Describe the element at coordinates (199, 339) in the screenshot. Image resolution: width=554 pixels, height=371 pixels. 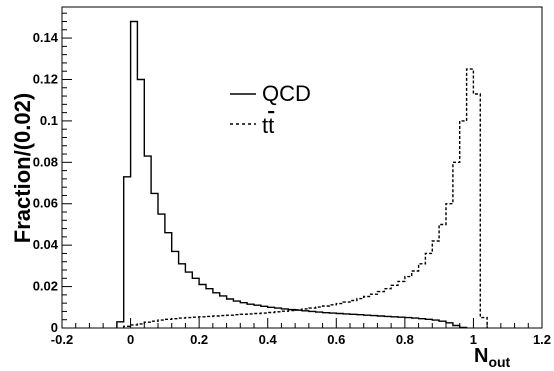
I see `x-tick-label: 0.2` at that location.